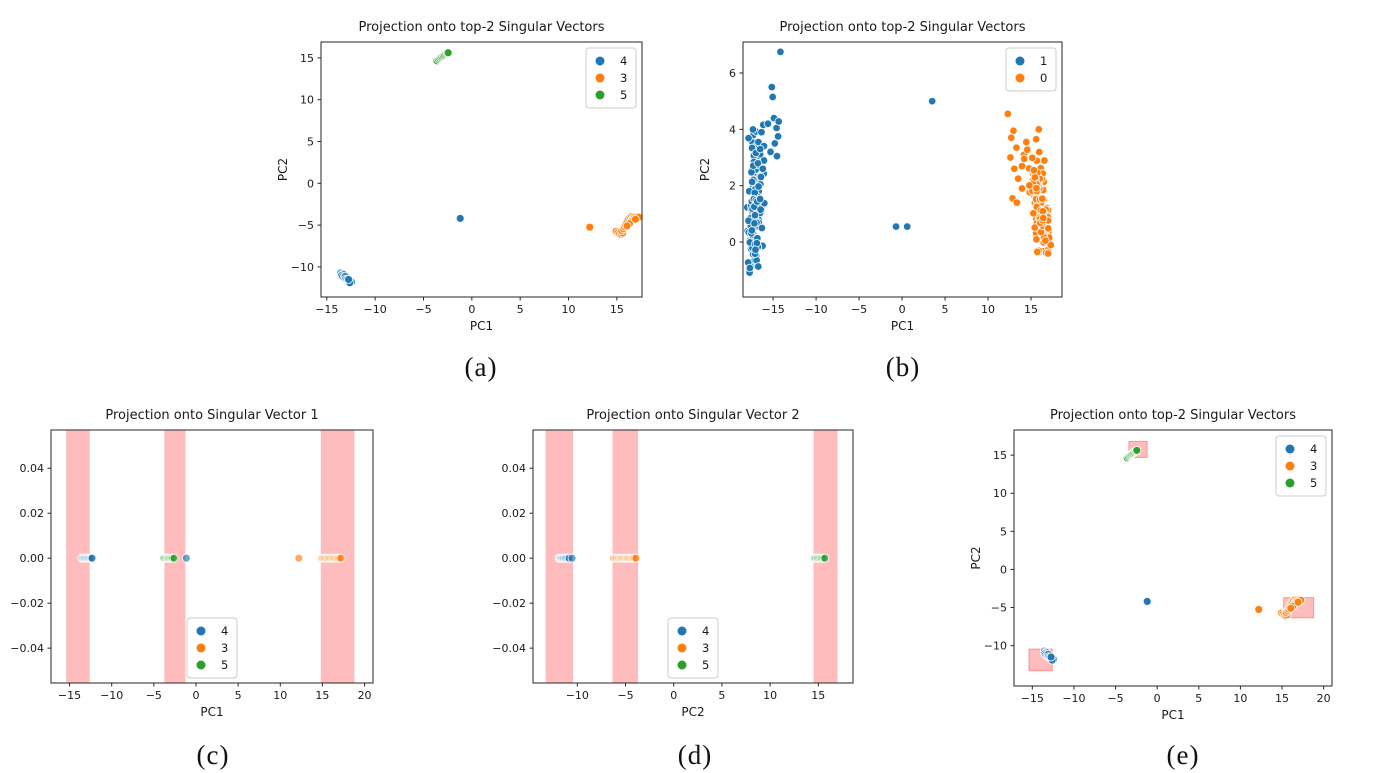 This screenshot has width=1376, height=773. I want to click on subplot-e-caption: (e), so click(1183, 755).